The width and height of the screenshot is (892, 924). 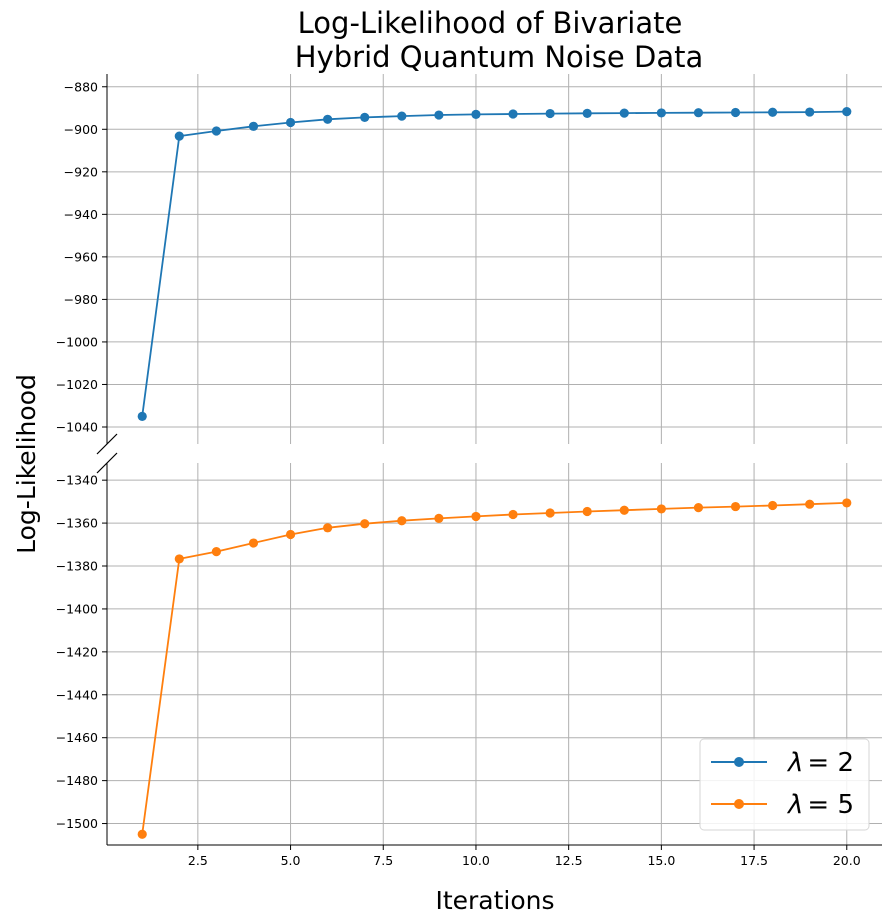 What do you see at coordinates (81, 256) in the screenshot?
I see `y-tick-label: −960` at bounding box center [81, 256].